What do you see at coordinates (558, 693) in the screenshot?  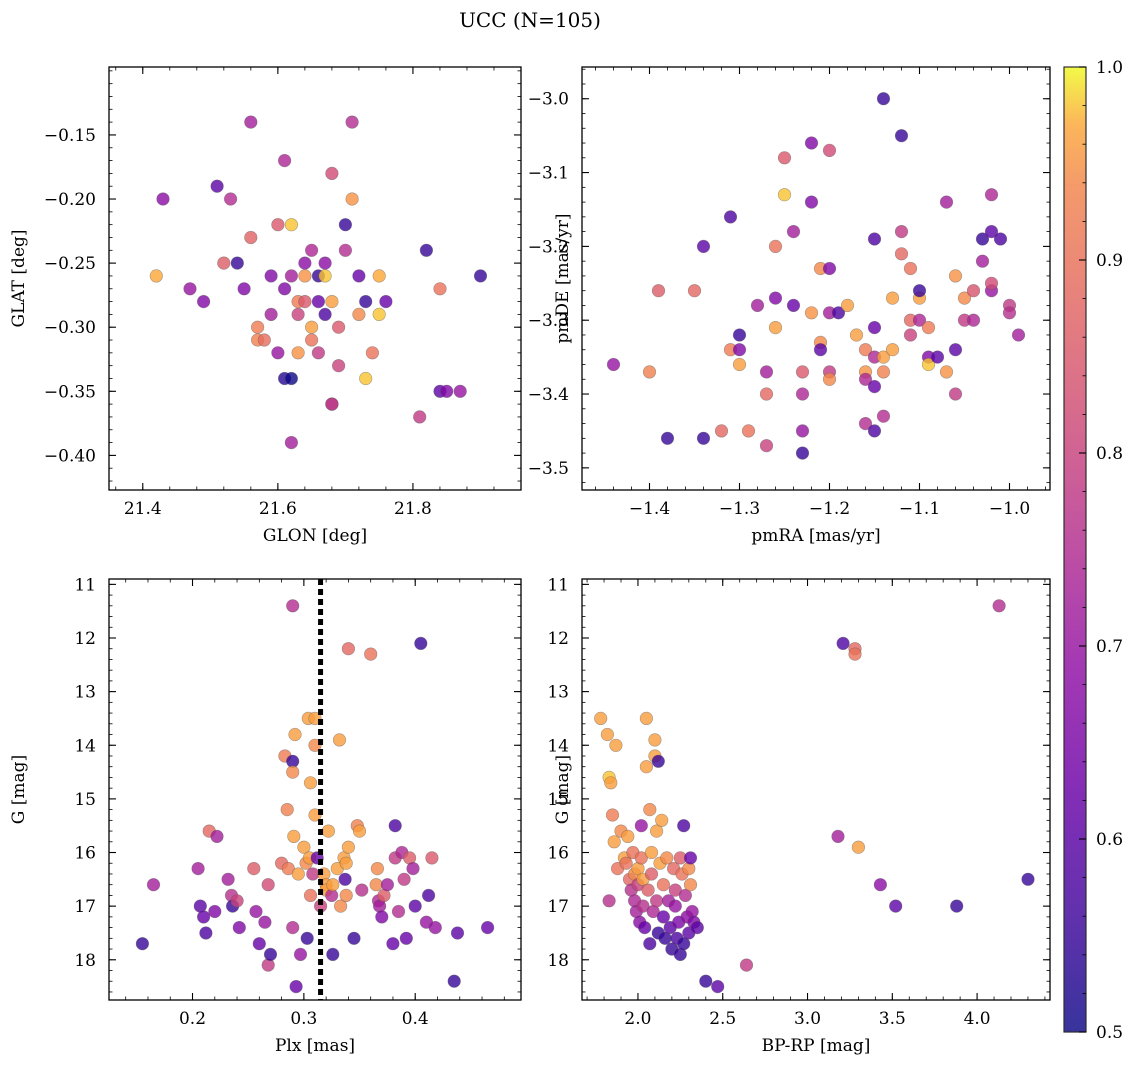 I see `y-tick-label: 13` at bounding box center [558, 693].